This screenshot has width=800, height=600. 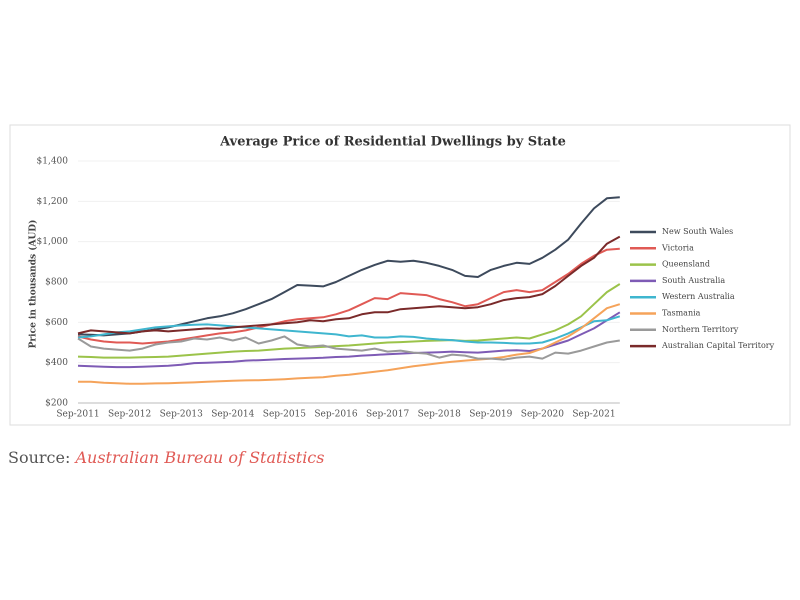 What do you see at coordinates (439, 415) in the screenshot?
I see `x-tick-label: Sep-2018` at bounding box center [439, 415].